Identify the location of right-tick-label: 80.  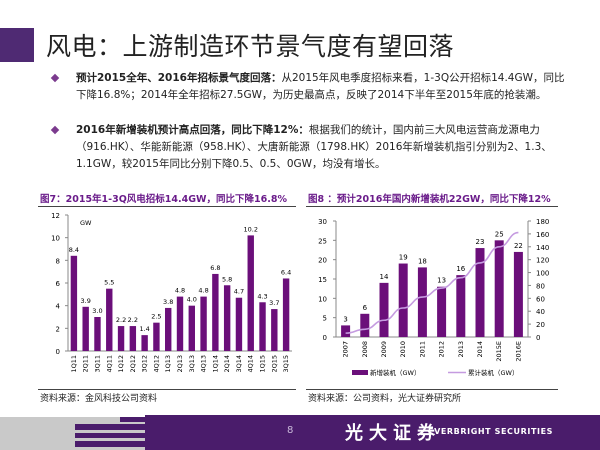
(540, 286).